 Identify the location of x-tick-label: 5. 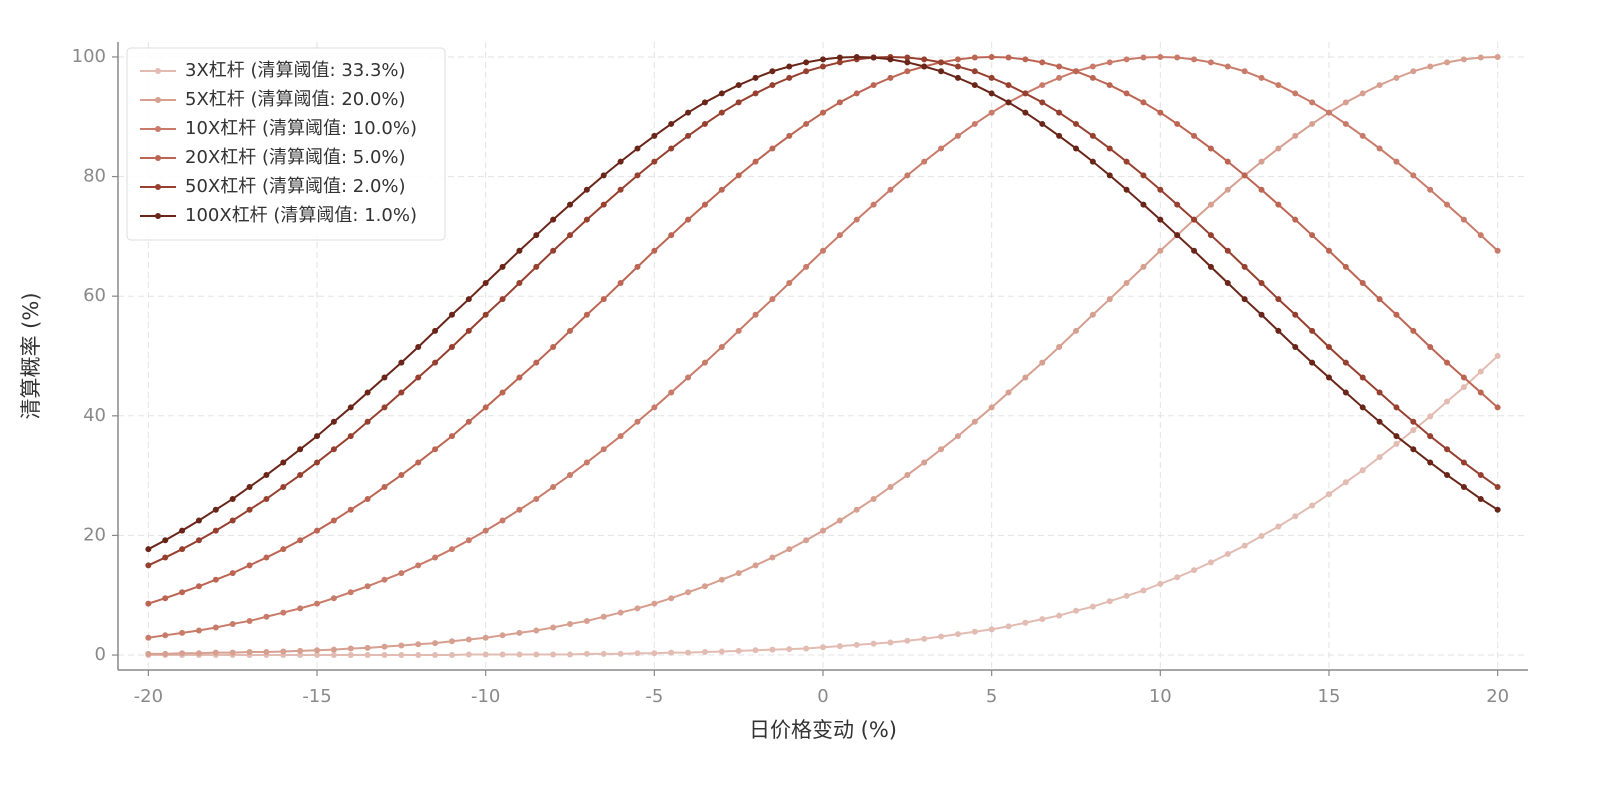
(991, 696).